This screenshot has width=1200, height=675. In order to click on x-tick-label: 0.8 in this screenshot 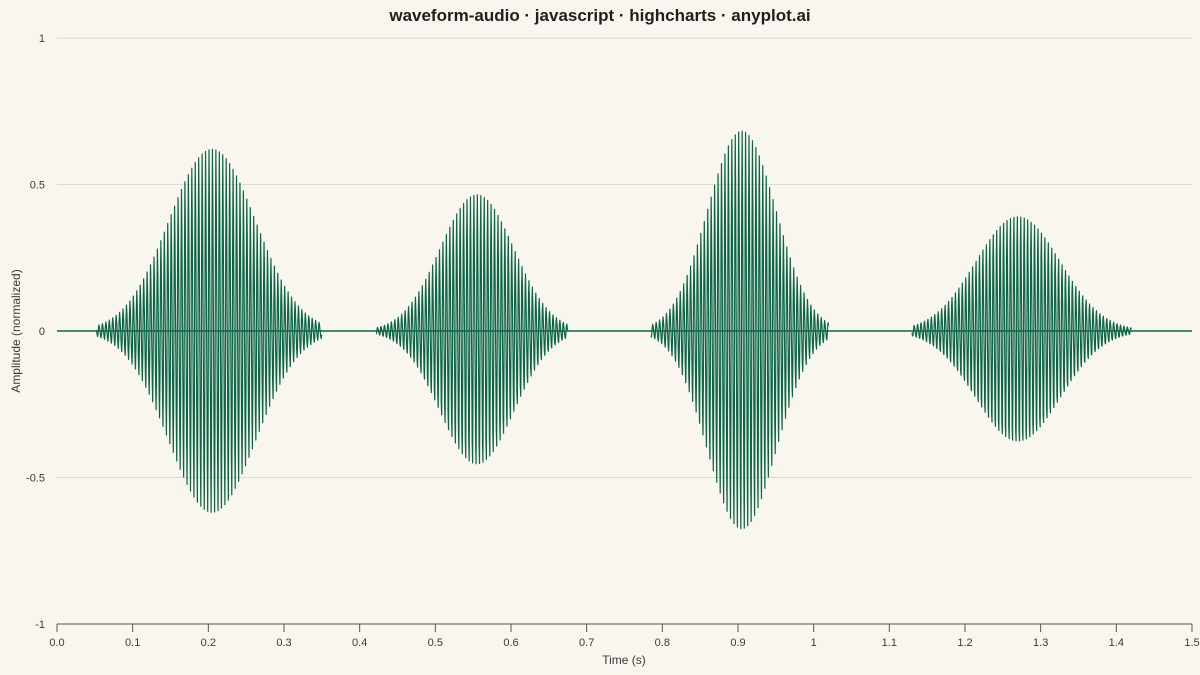, I will do `click(662, 643)`.